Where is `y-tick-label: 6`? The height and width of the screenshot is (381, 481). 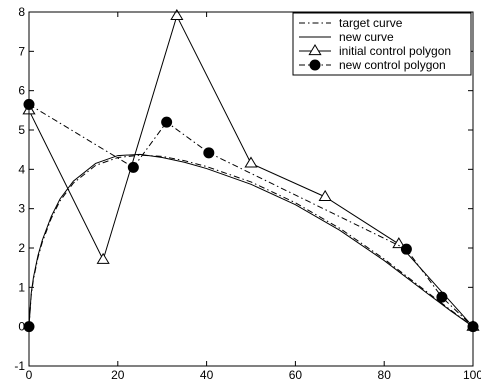 y-tick-label: 6 is located at coordinates (21, 91).